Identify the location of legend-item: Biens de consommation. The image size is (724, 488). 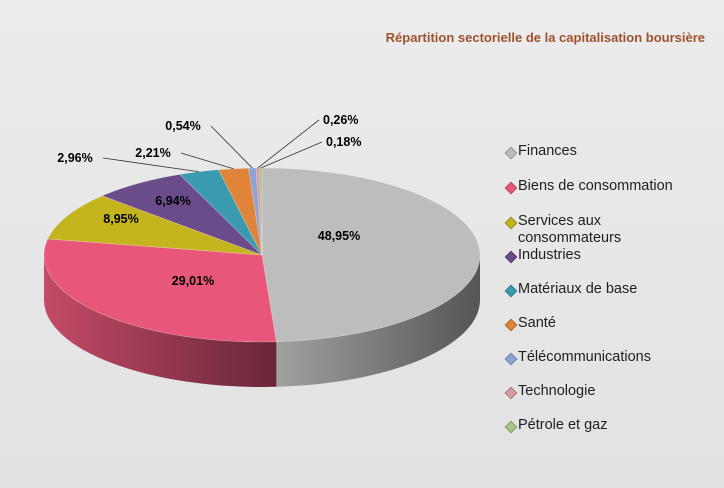
(606, 186).